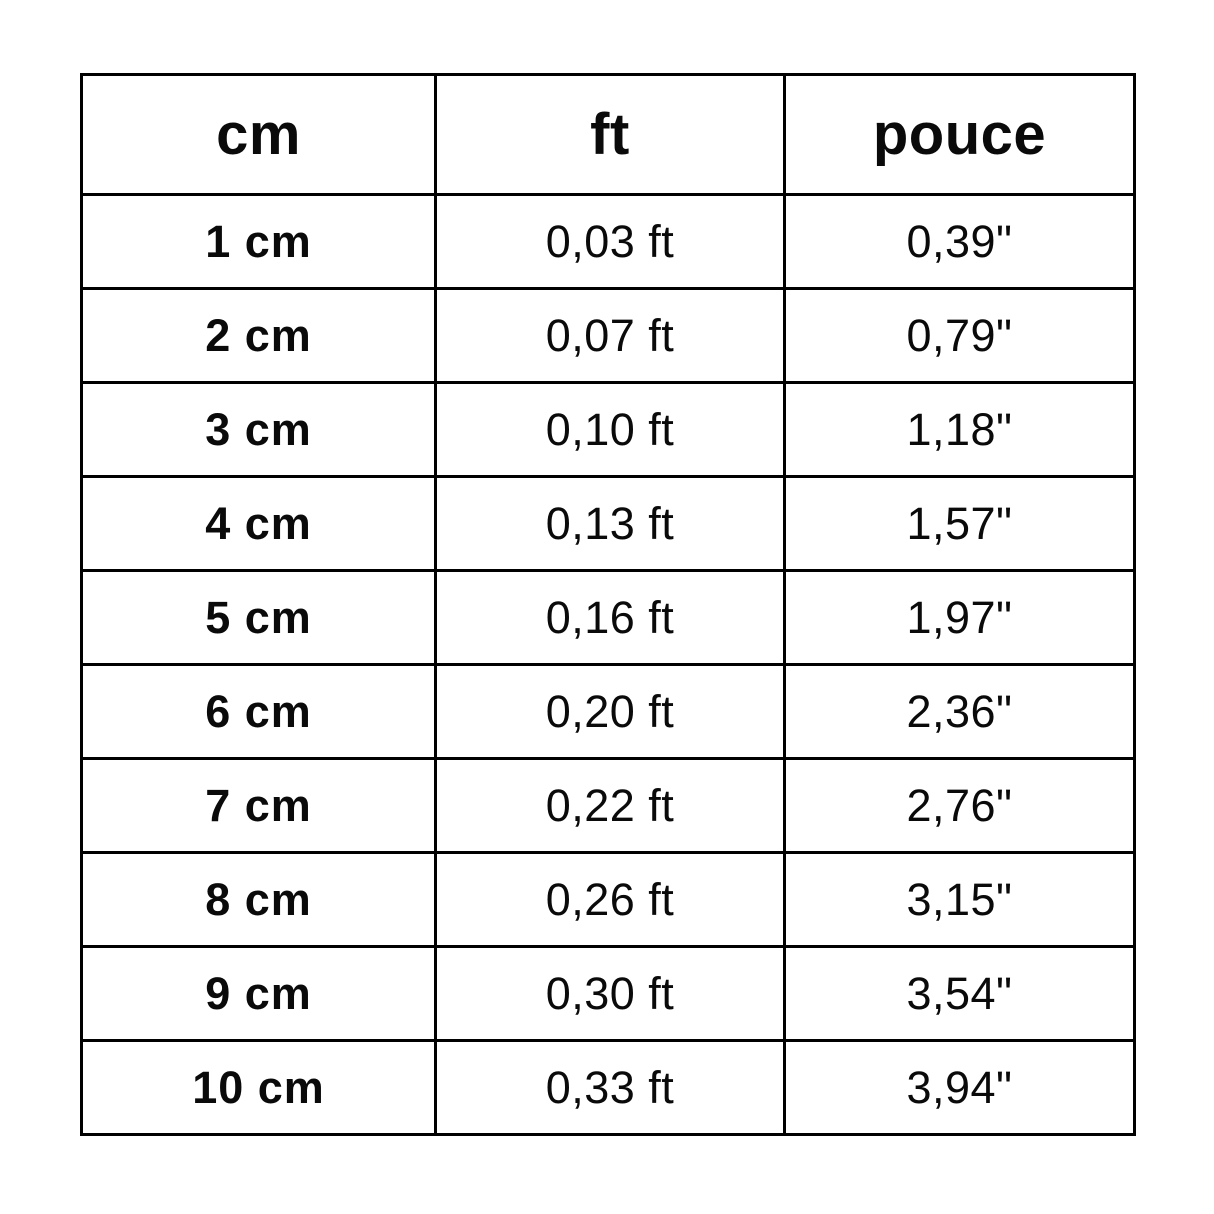 The image size is (1214, 1214). I want to click on cell-pouce: 3,15", so click(959, 899).